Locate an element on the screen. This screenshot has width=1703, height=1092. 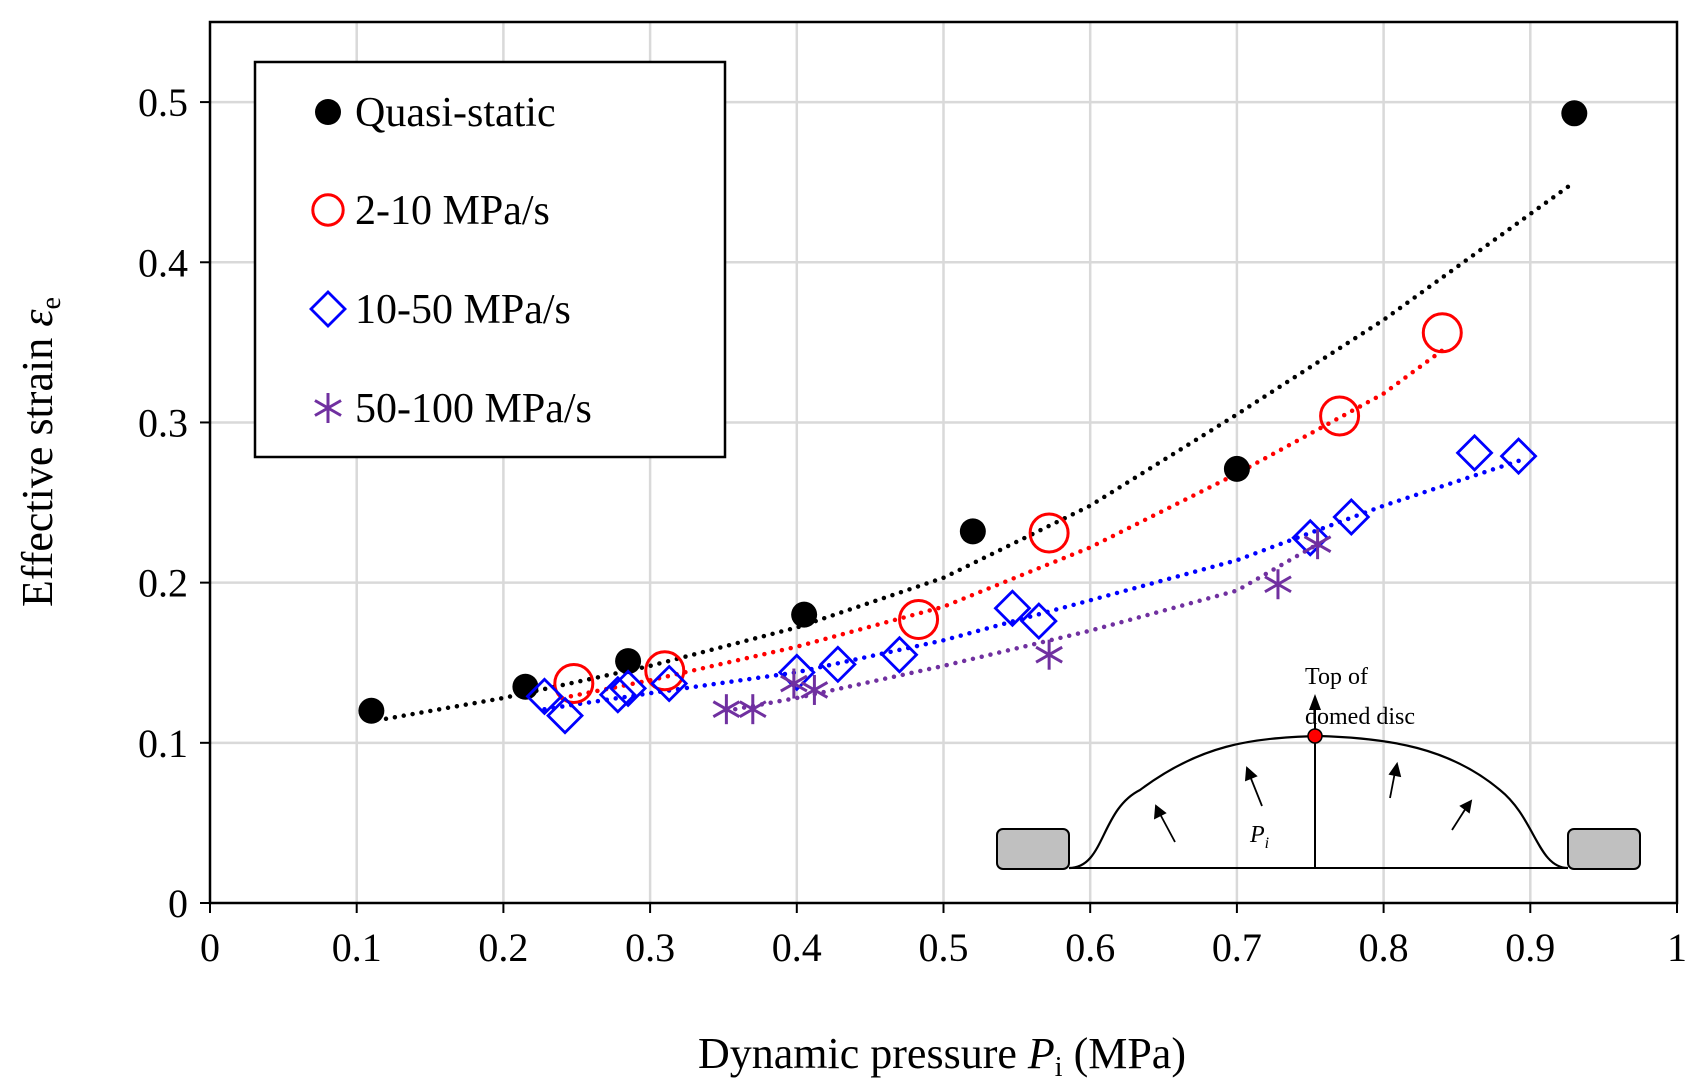
x-tick-label: 0.2 is located at coordinates (503, 947).